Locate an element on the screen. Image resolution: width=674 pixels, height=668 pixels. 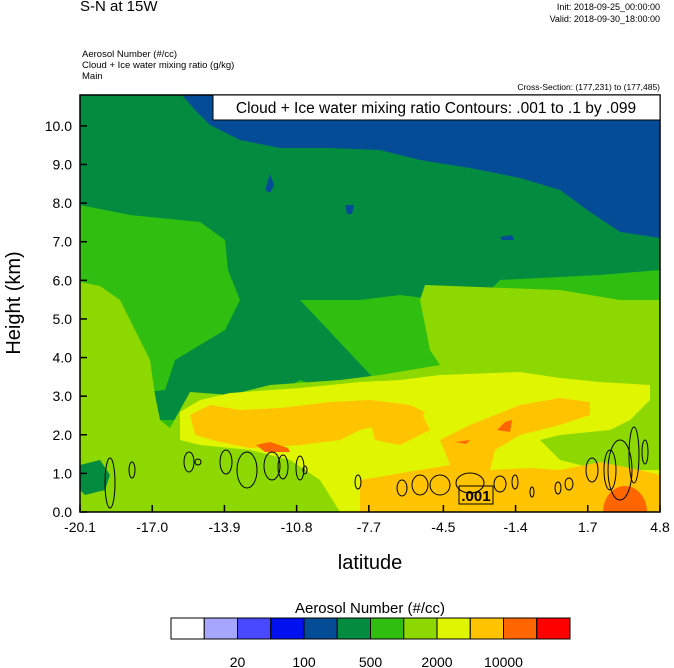
y-tick-label: 6.0 is located at coordinates (63, 280).